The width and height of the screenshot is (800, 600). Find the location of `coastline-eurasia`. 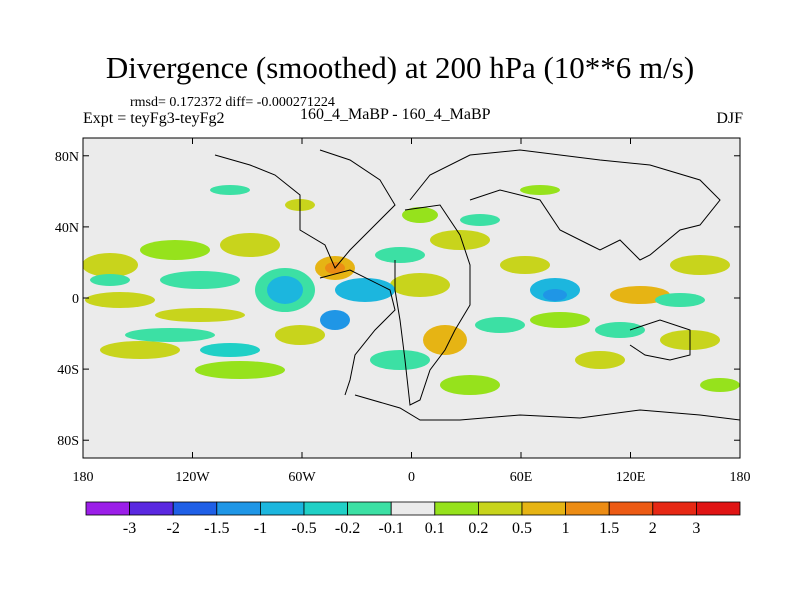

coastline-eurasia is located at coordinates (565, 205).